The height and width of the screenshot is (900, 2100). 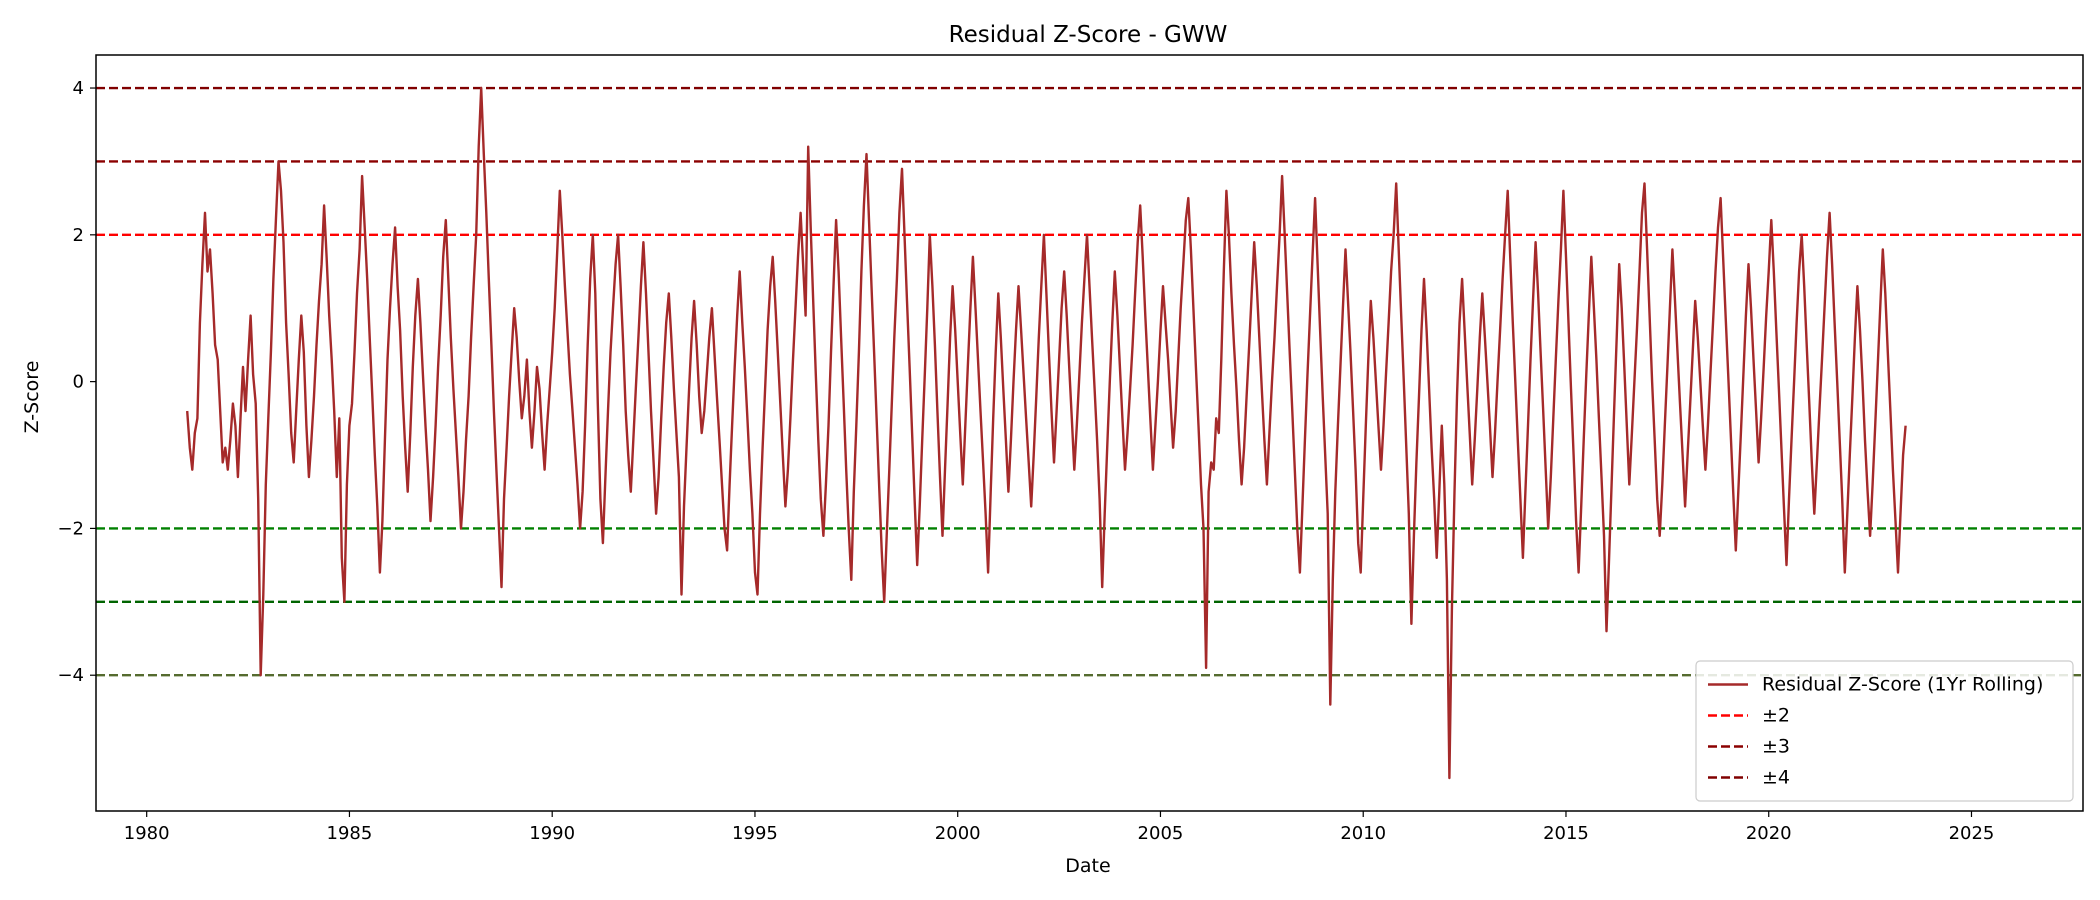 What do you see at coordinates (1087, 866) in the screenshot?
I see `x-axis-label: Date` at bounding box center [1087, 866].